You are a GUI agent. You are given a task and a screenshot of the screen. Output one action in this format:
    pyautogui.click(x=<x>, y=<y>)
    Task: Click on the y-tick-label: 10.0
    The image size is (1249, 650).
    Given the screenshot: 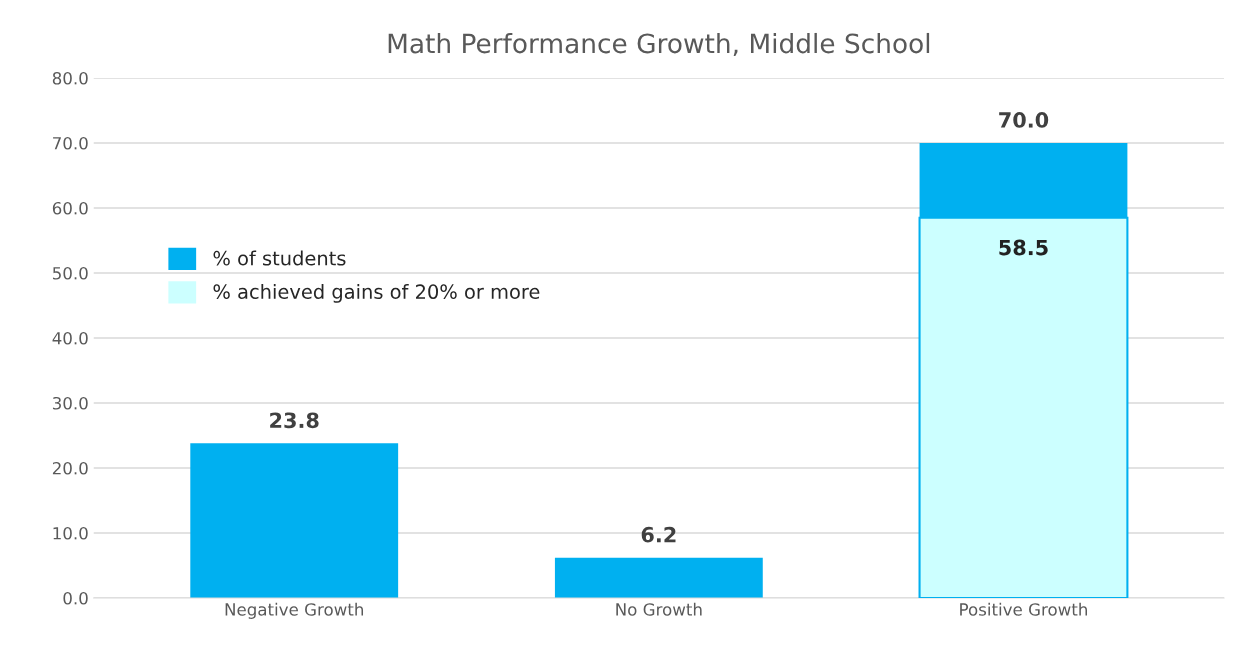 What is the action you would take?
    pyautogui.click(x=70, y=533)
    